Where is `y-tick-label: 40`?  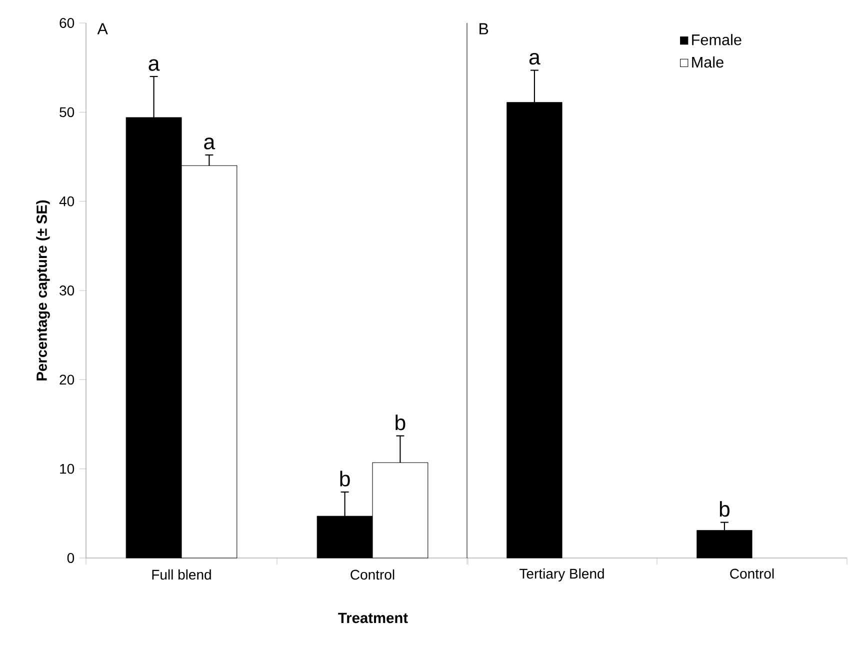
y-tick-label: 40 is located at coordinates (66, 201).